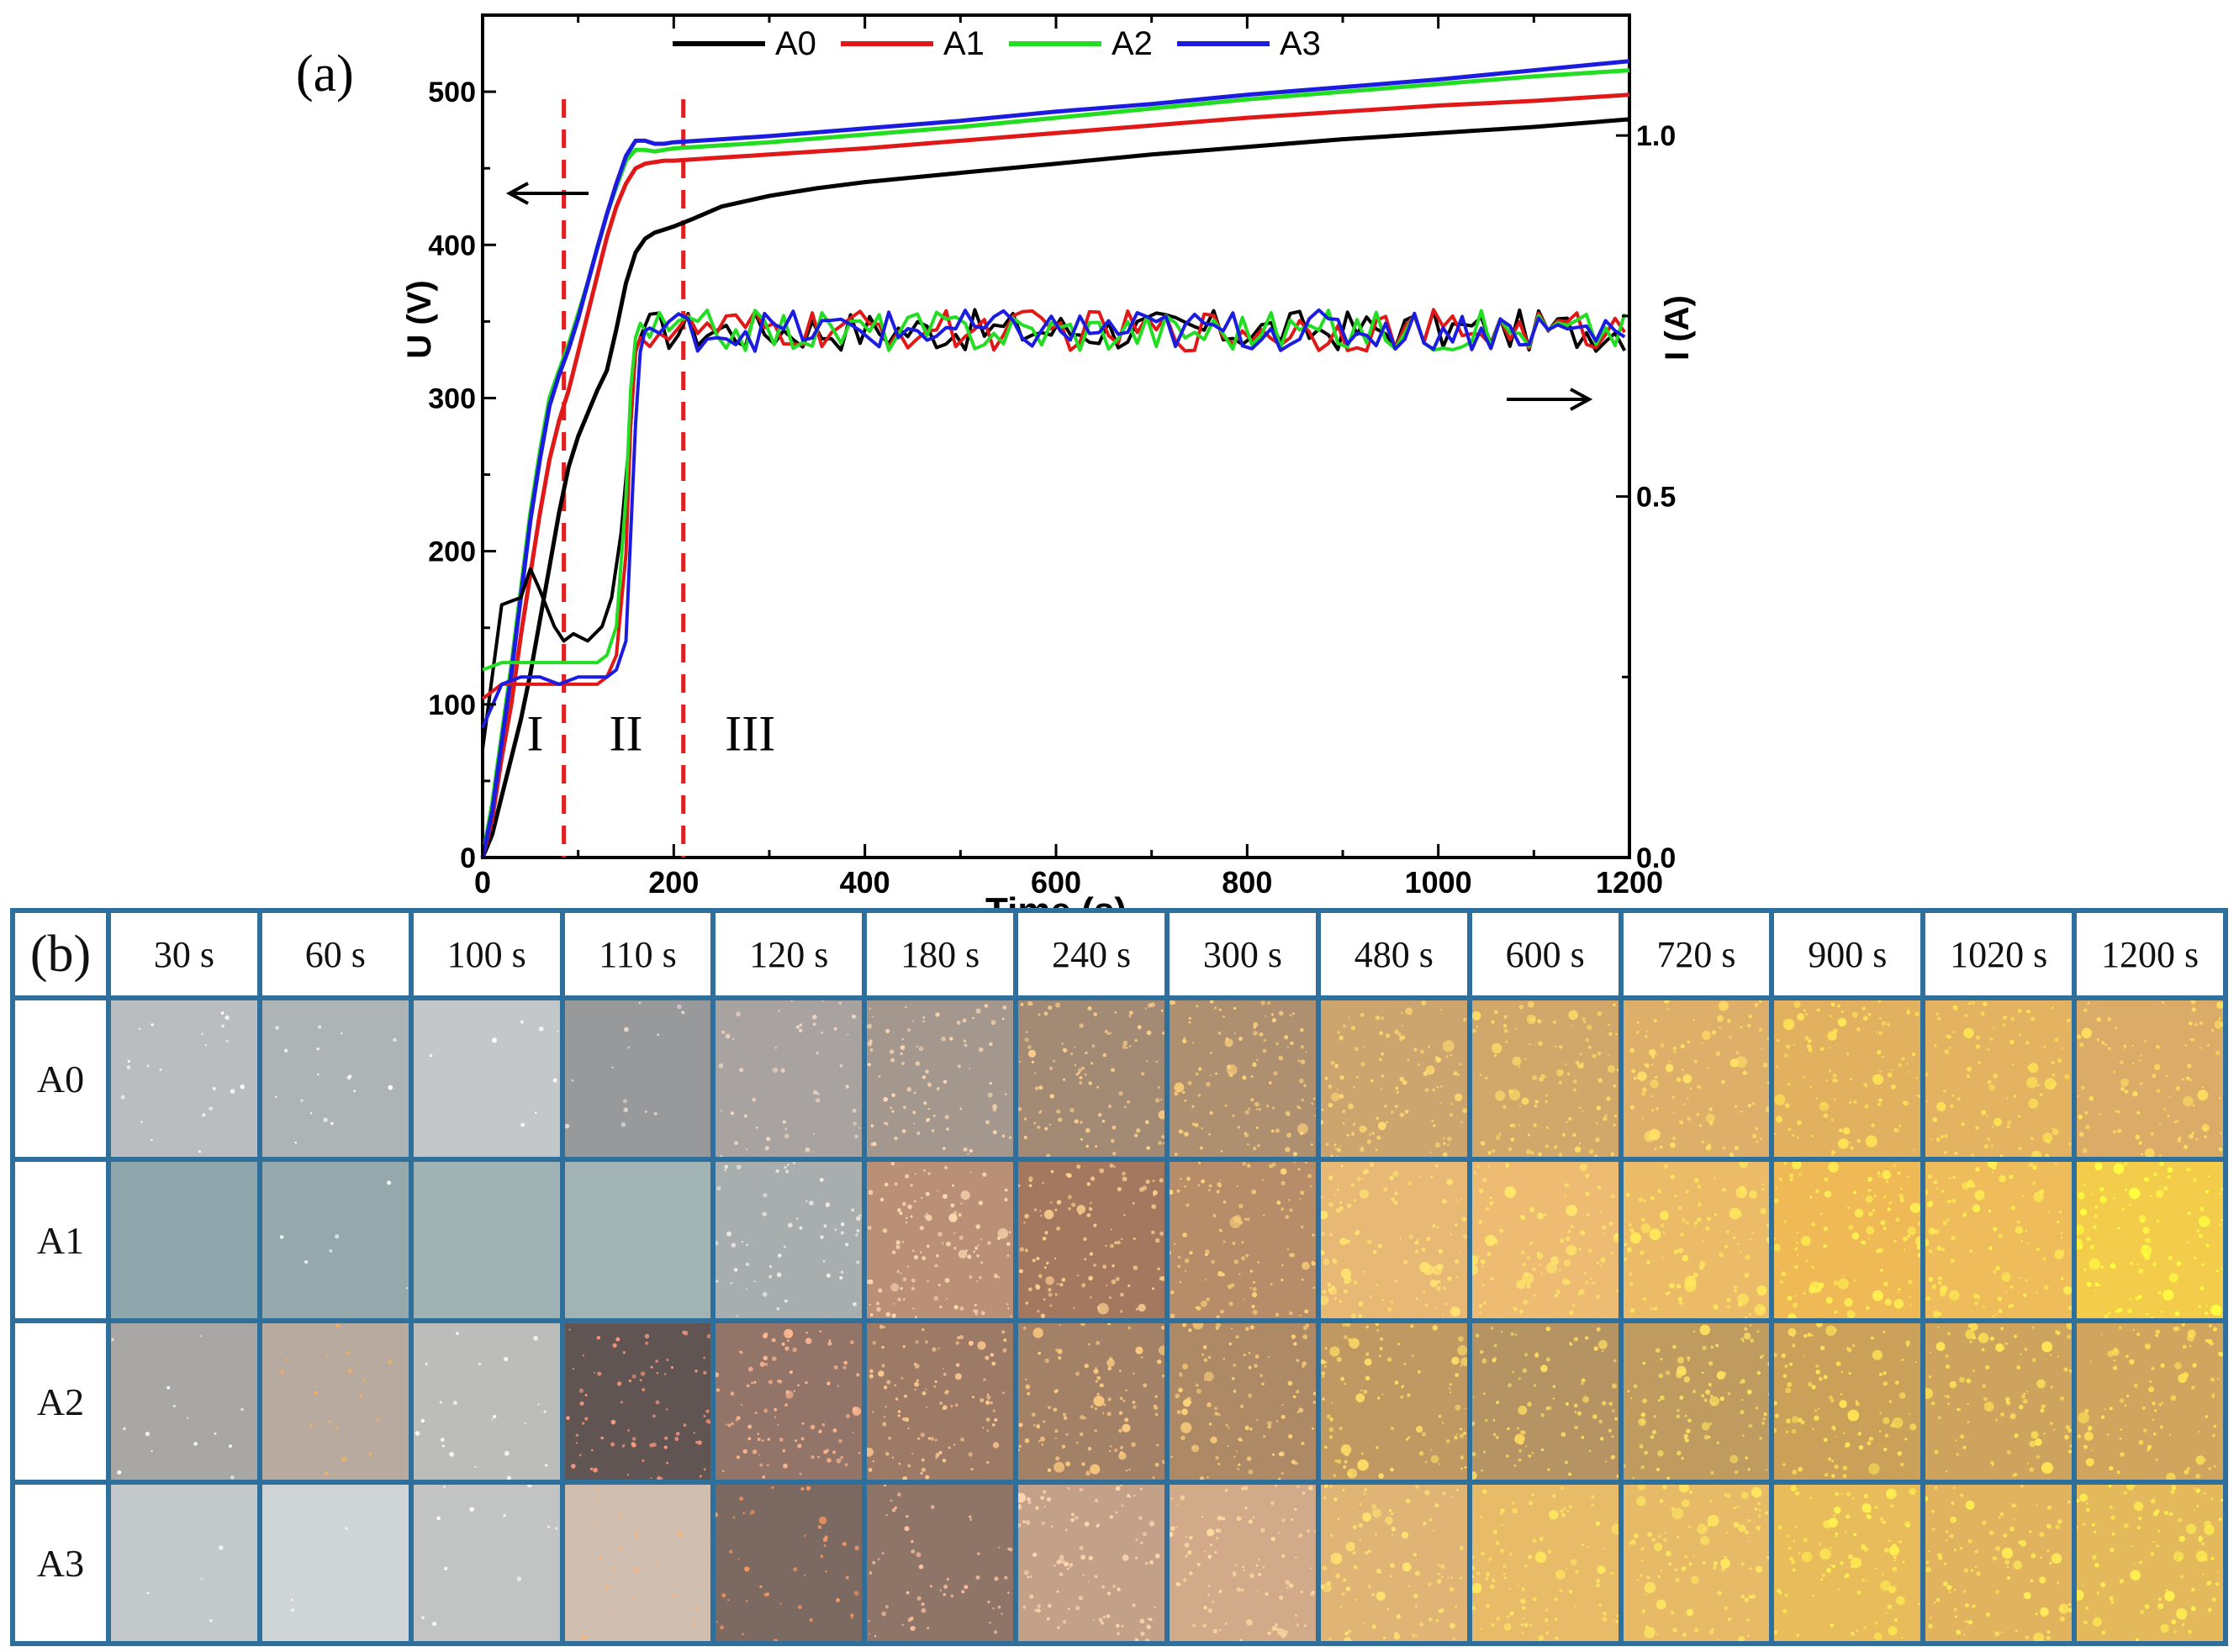 This screenshot has width=2239, height=1652. Describe the element at coordinates (1056, 899) in the screenshot. I see `x-axis-label: Time (s)` at that location.